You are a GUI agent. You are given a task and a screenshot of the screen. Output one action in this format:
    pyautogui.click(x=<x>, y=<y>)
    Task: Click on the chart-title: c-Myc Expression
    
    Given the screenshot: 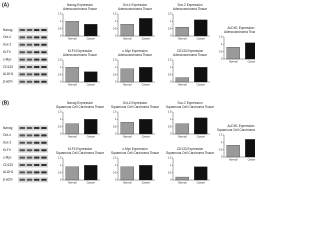 What is the action you would take?
    pyautogui.click(x=134, y=149)
    